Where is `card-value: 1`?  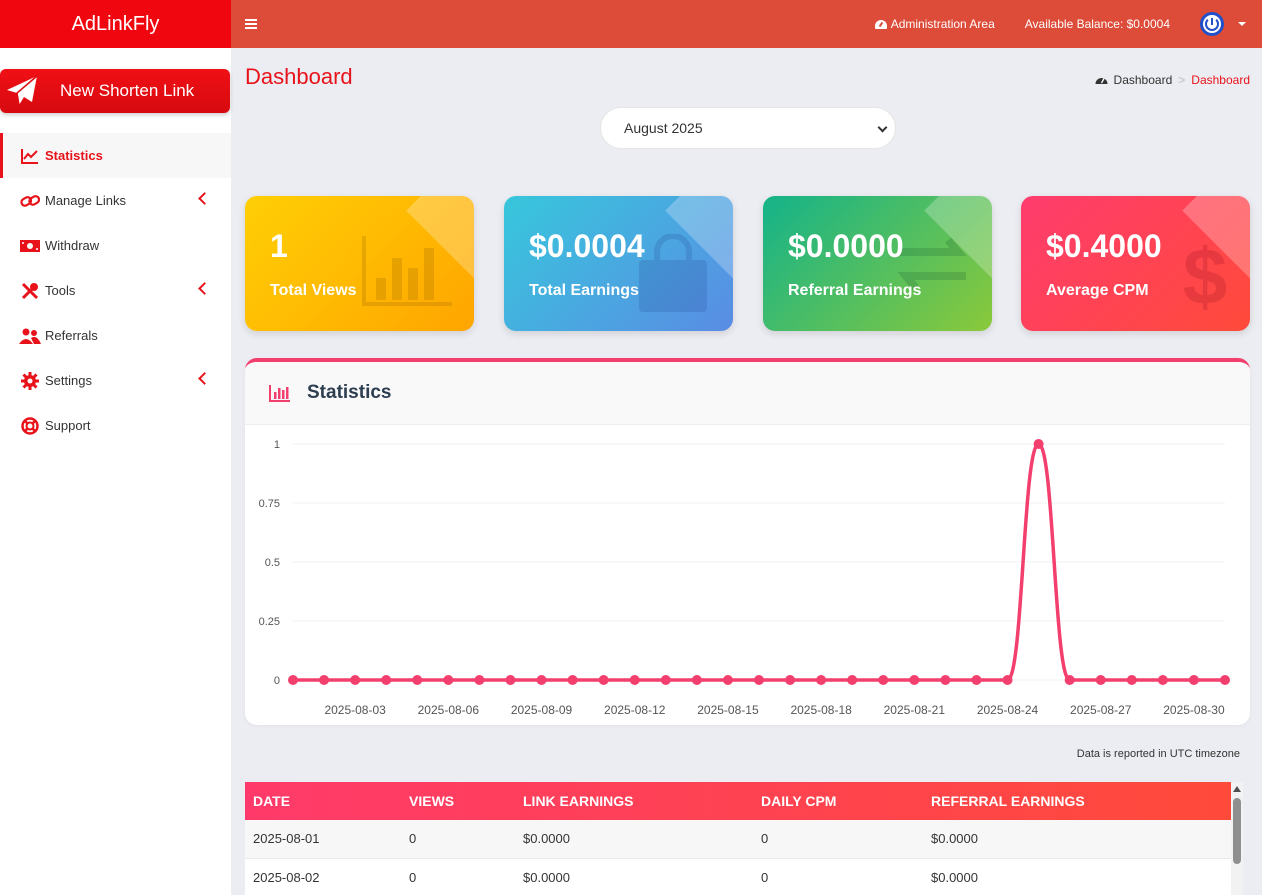 card-value: 1 is located at coordinates (279, 246).